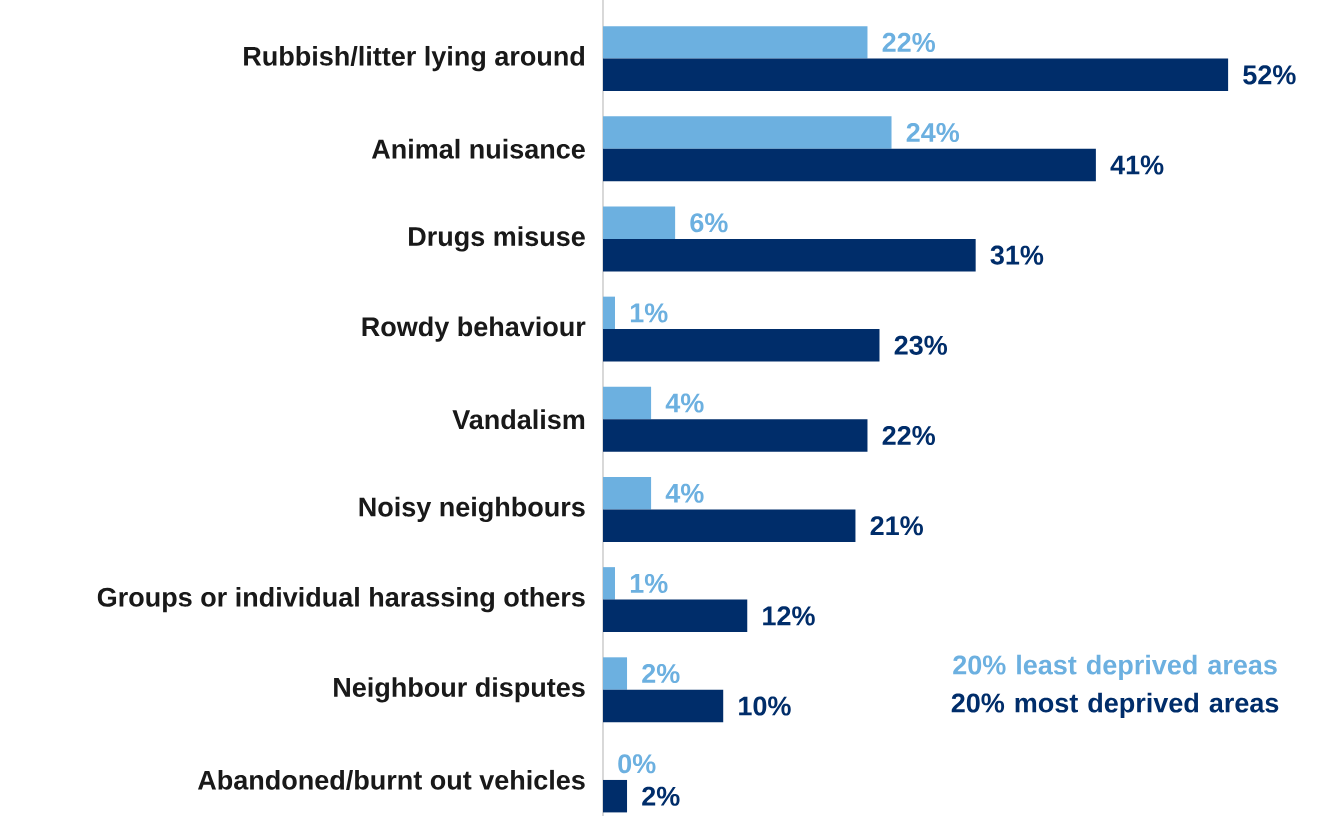 This screenshot has height=816, width=1325. I want to click on y-tick-label: Abandoned/burnt out vehicles, so click(391, 779).